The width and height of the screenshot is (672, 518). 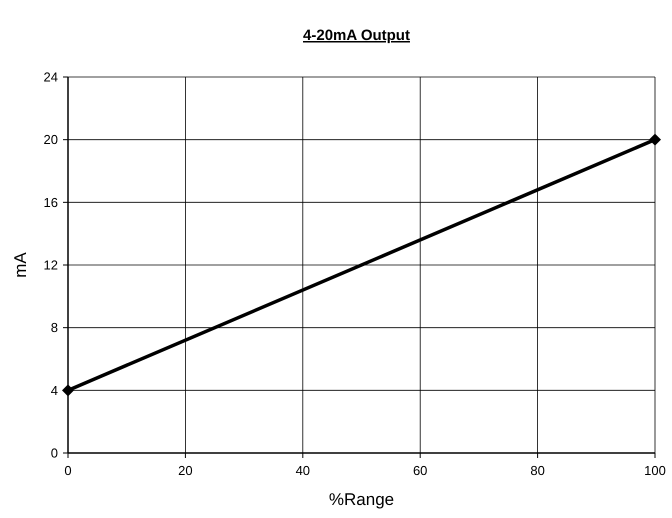 I want to click on y-axis-title: mA, so click(x=20, y=265).